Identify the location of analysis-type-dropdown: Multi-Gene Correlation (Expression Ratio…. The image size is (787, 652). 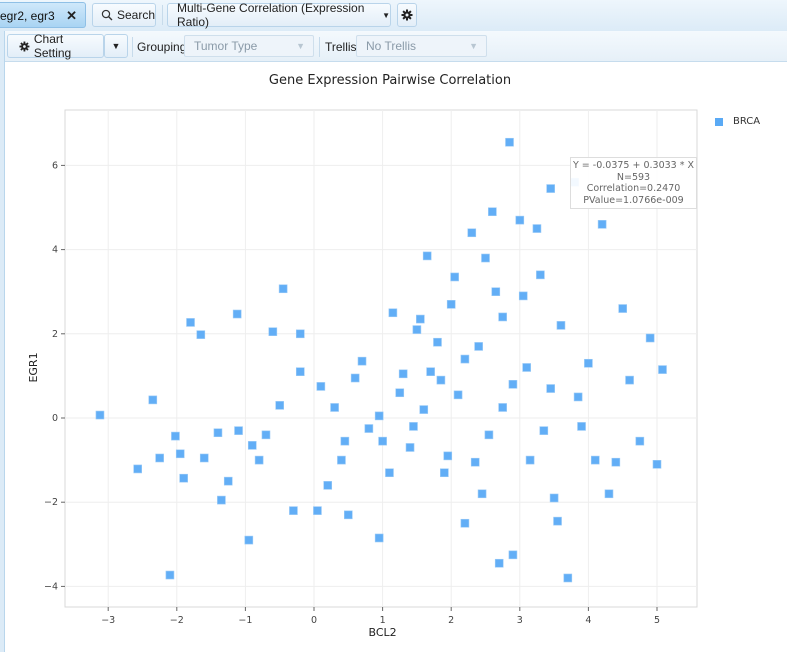
(279, 15).